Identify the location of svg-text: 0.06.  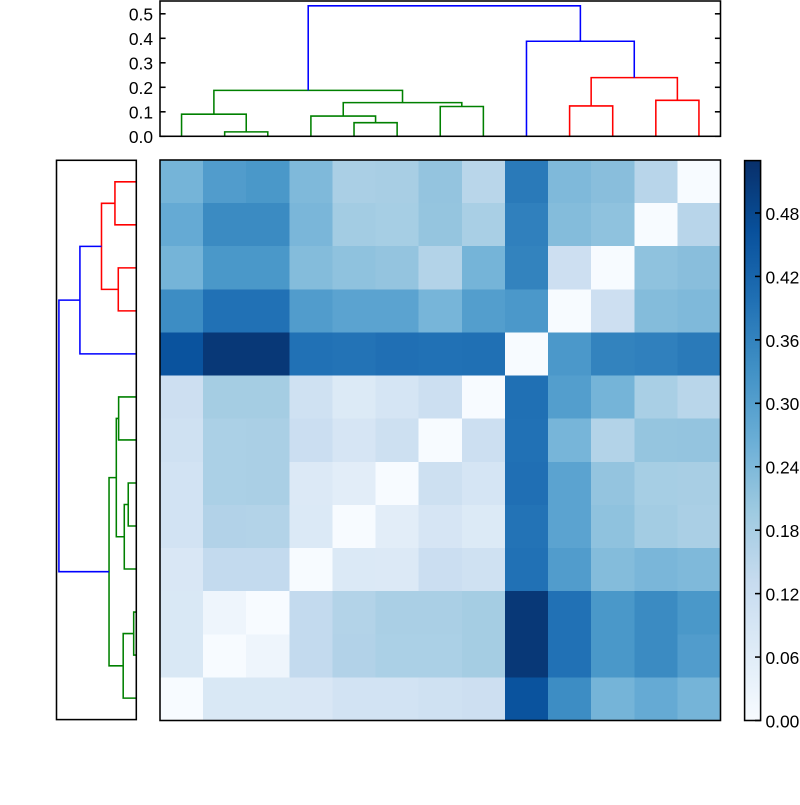
(783, 658).